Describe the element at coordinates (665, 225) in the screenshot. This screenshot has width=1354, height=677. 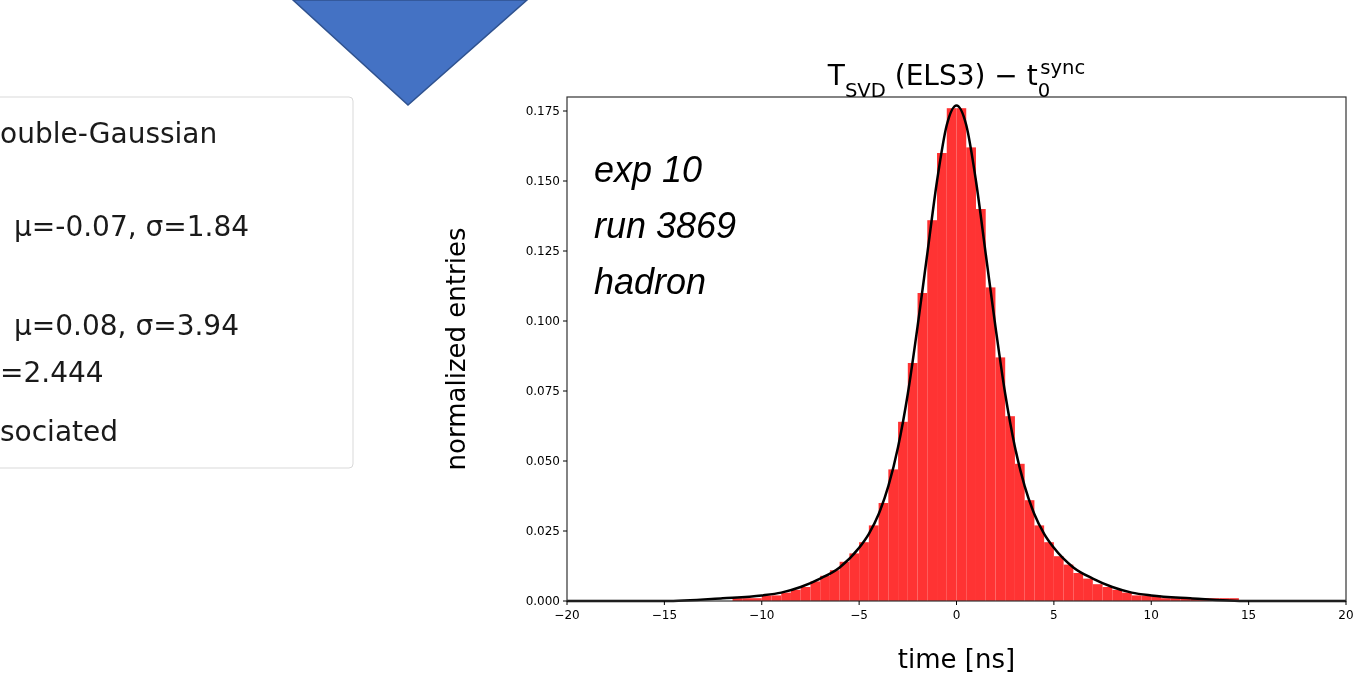
I see `annotation: run 3869` at that location.